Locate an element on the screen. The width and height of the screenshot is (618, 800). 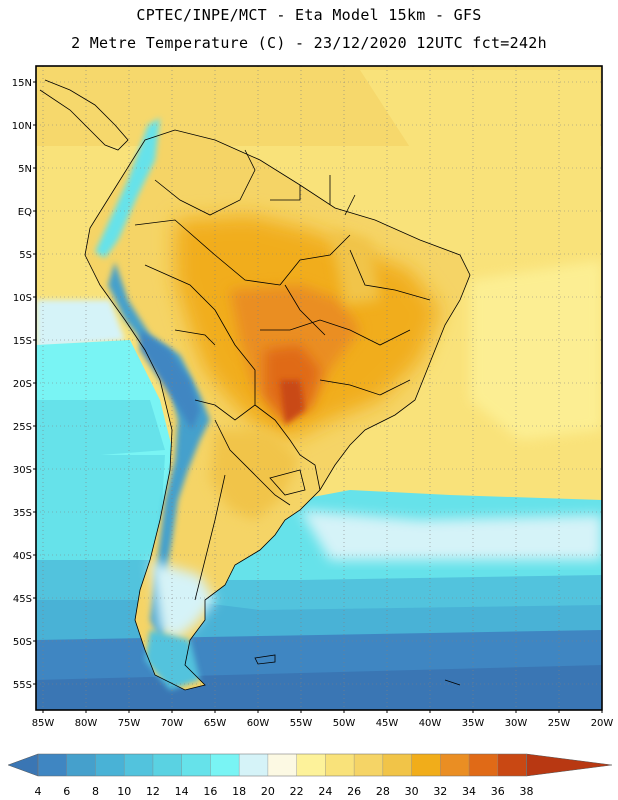
lat-label-45s: 45S is located at coordinates (22, 599).